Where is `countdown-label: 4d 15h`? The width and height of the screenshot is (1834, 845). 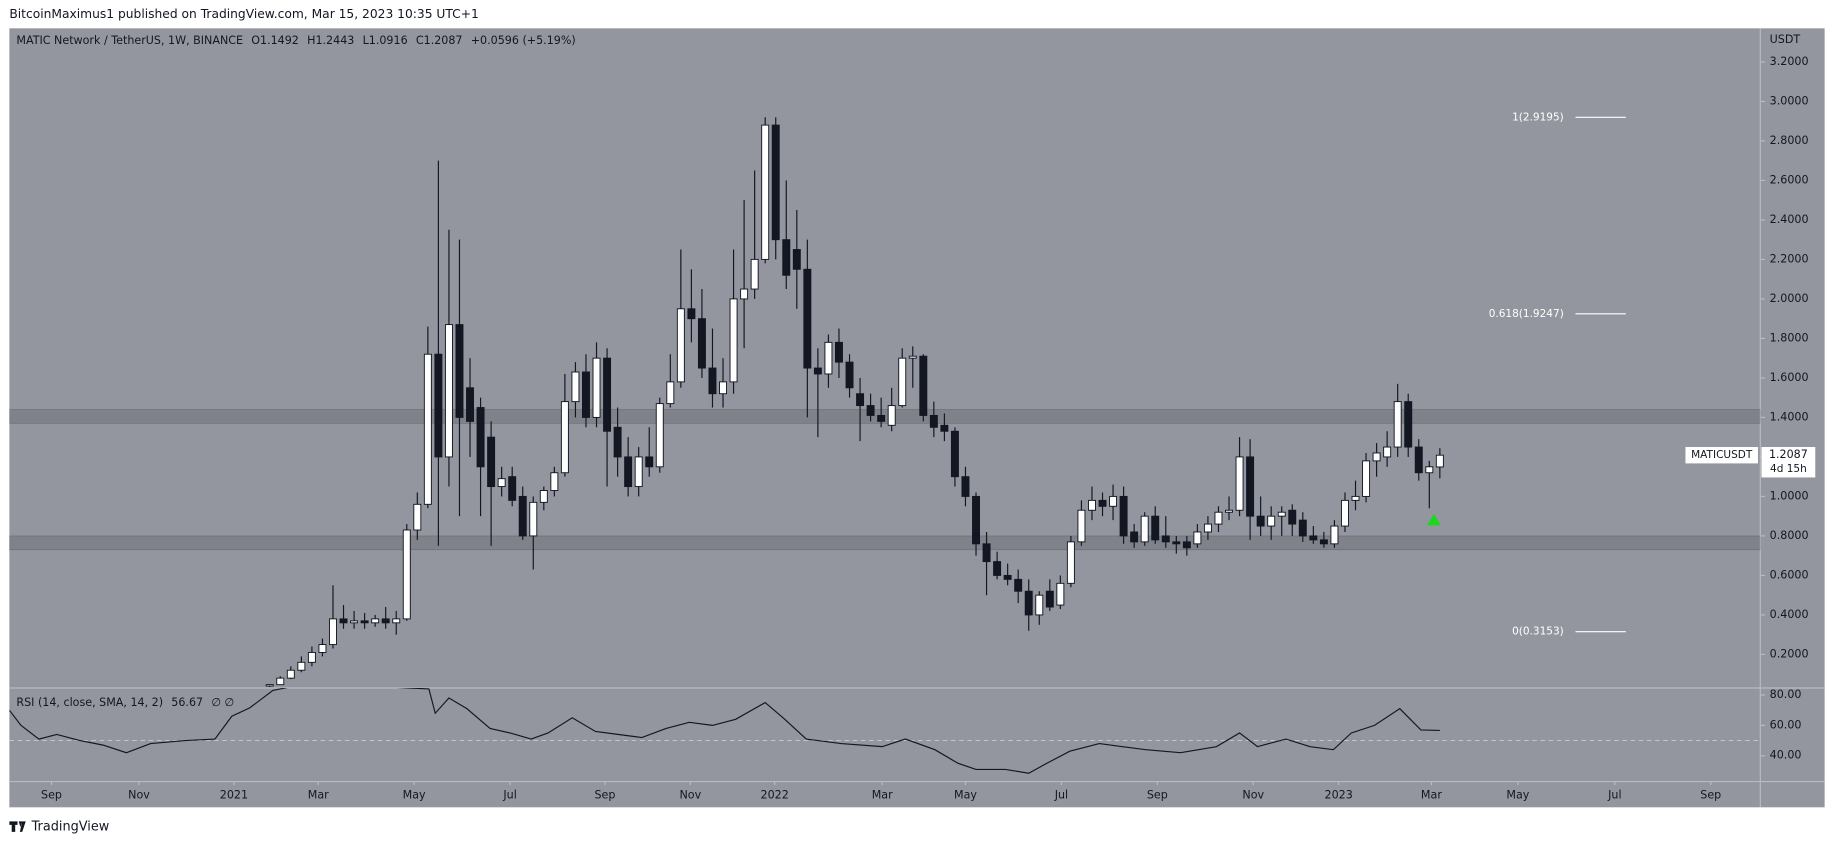 countdown-label: 4d 15h is located at coordinates (1788, 469).